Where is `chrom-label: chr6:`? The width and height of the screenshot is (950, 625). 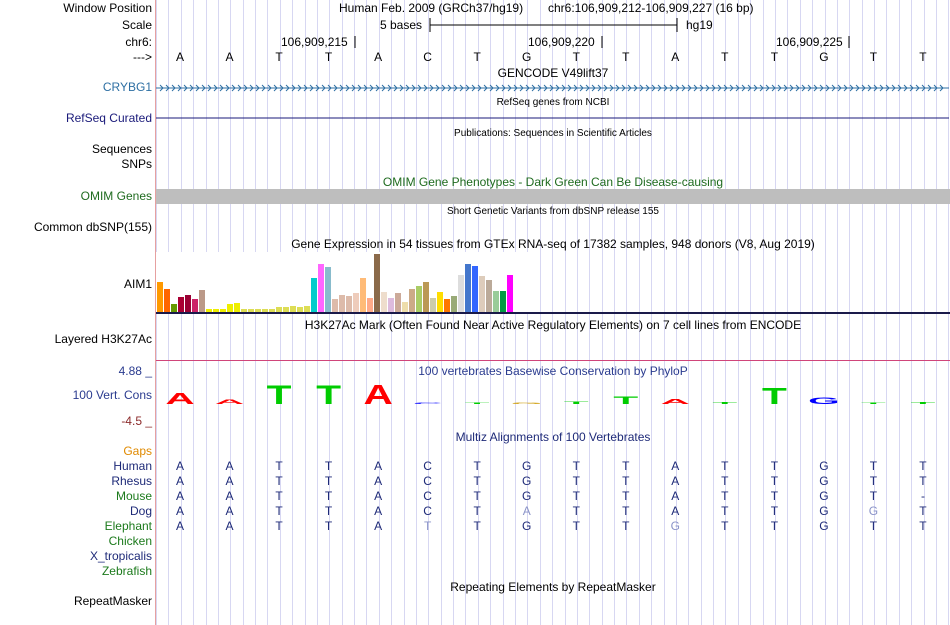 chrom-label: chr6: is located at coordinates (138, 42).